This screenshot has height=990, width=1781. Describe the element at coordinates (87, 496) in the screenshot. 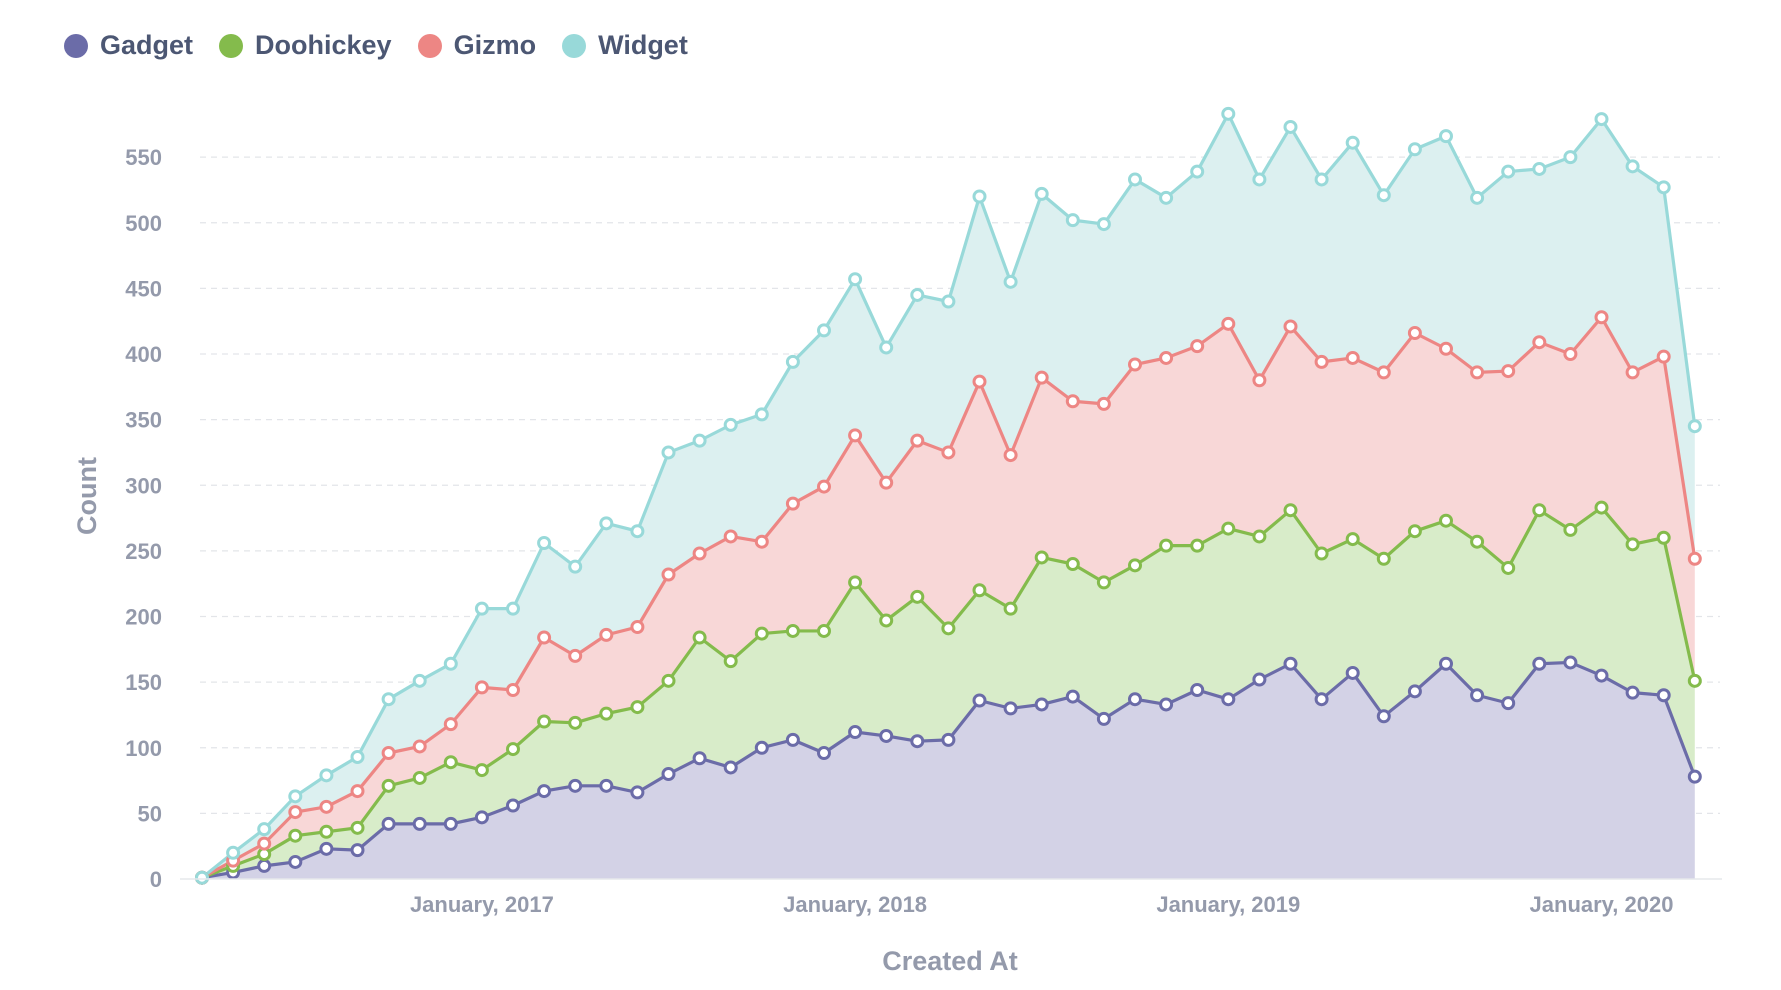

I see `y-axis-title: Count` at that location.